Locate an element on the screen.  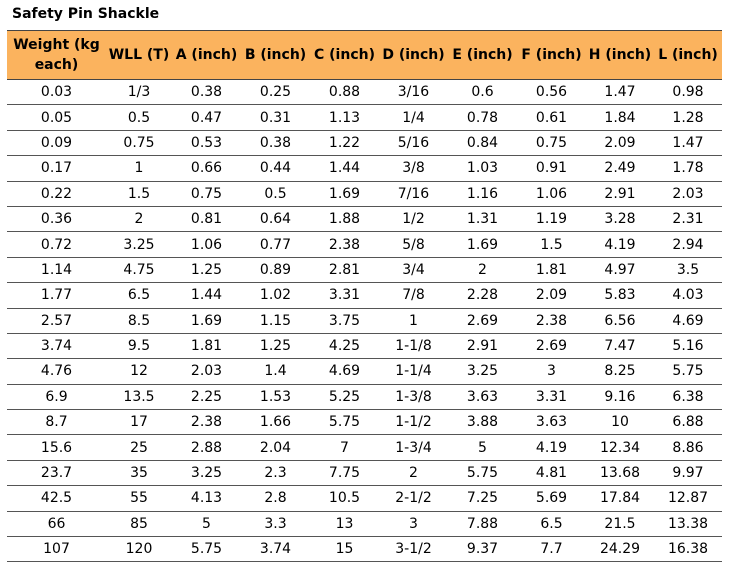
table-row: 0.22 1.5 0.75 0.5 1.69 7/16 1.16 1.06 2.91 2.03 is located at coordinates (364, 194).